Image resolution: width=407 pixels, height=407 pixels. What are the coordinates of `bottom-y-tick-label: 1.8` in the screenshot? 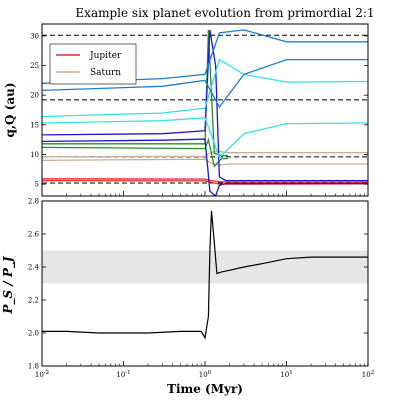 It's located at (33, 367).